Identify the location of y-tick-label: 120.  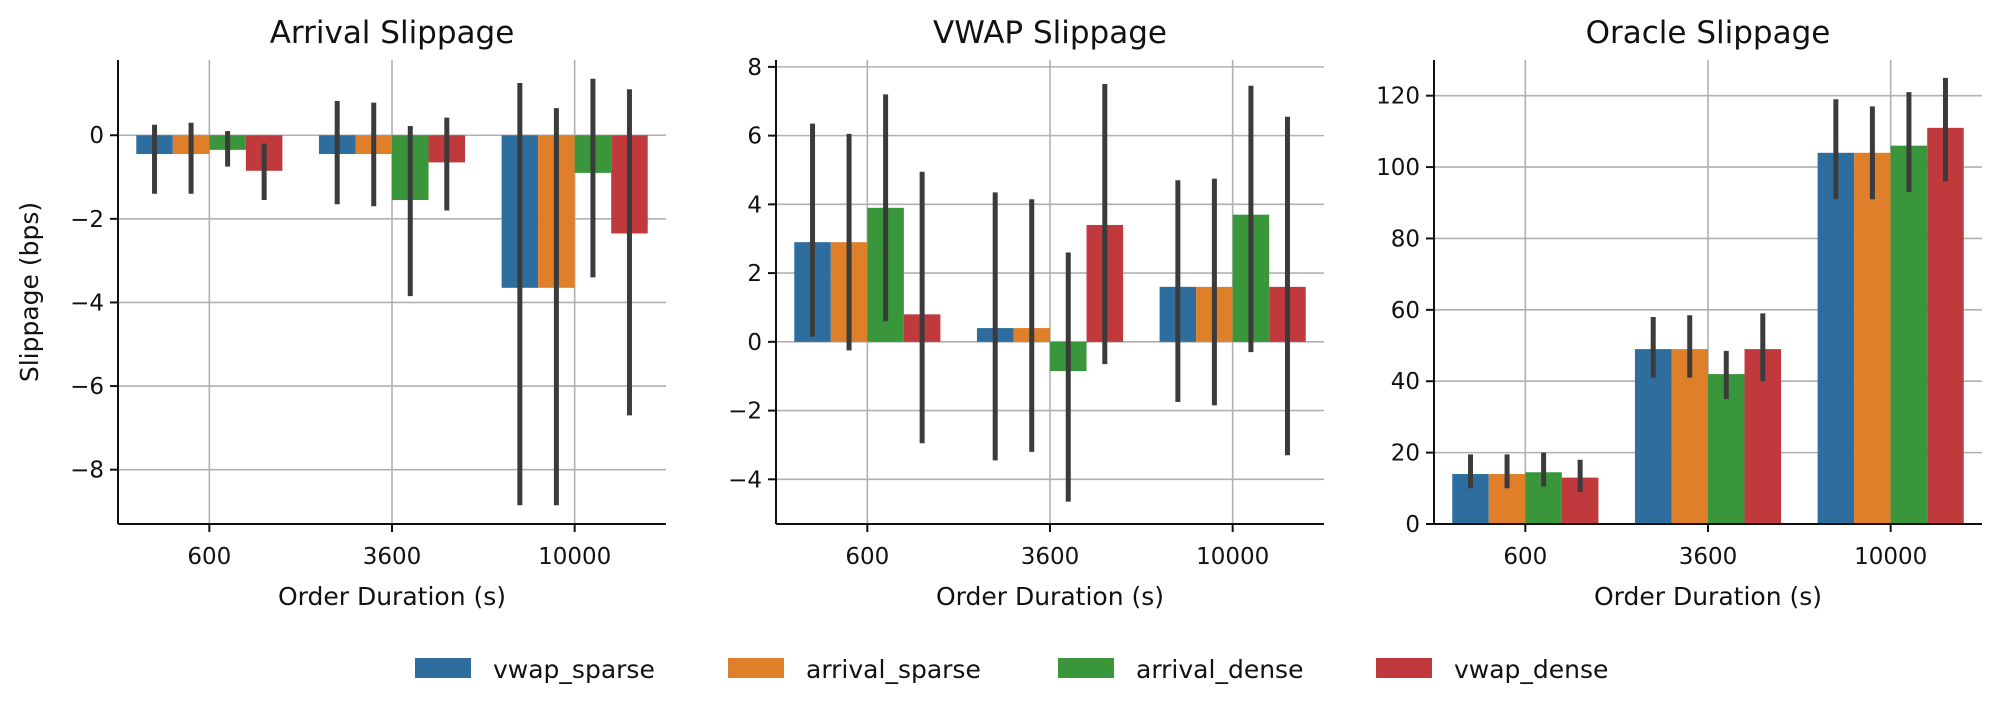
(1398, 97).